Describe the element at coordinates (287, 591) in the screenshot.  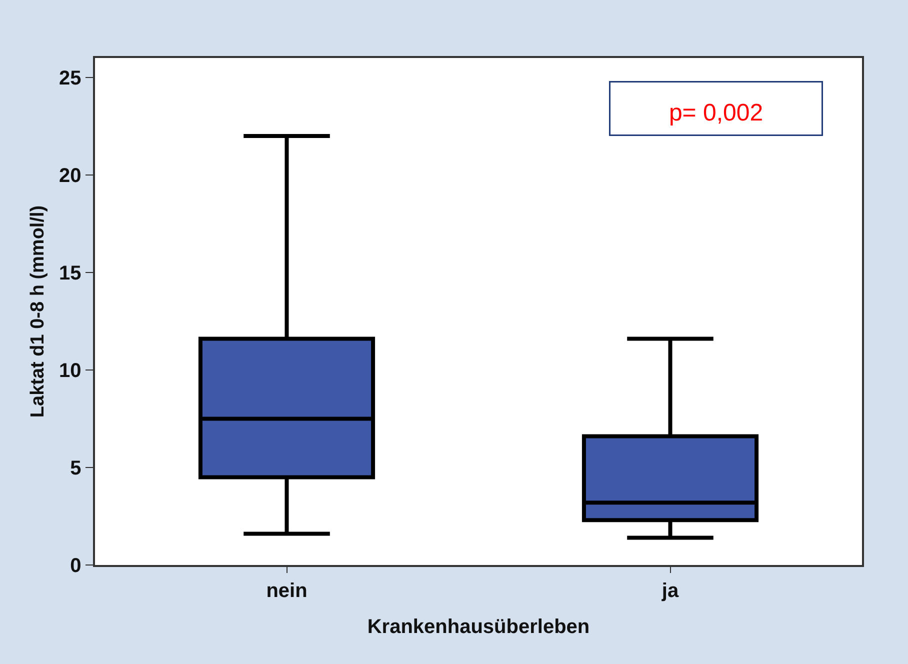
I see `x-tick-label: nein` at that location.